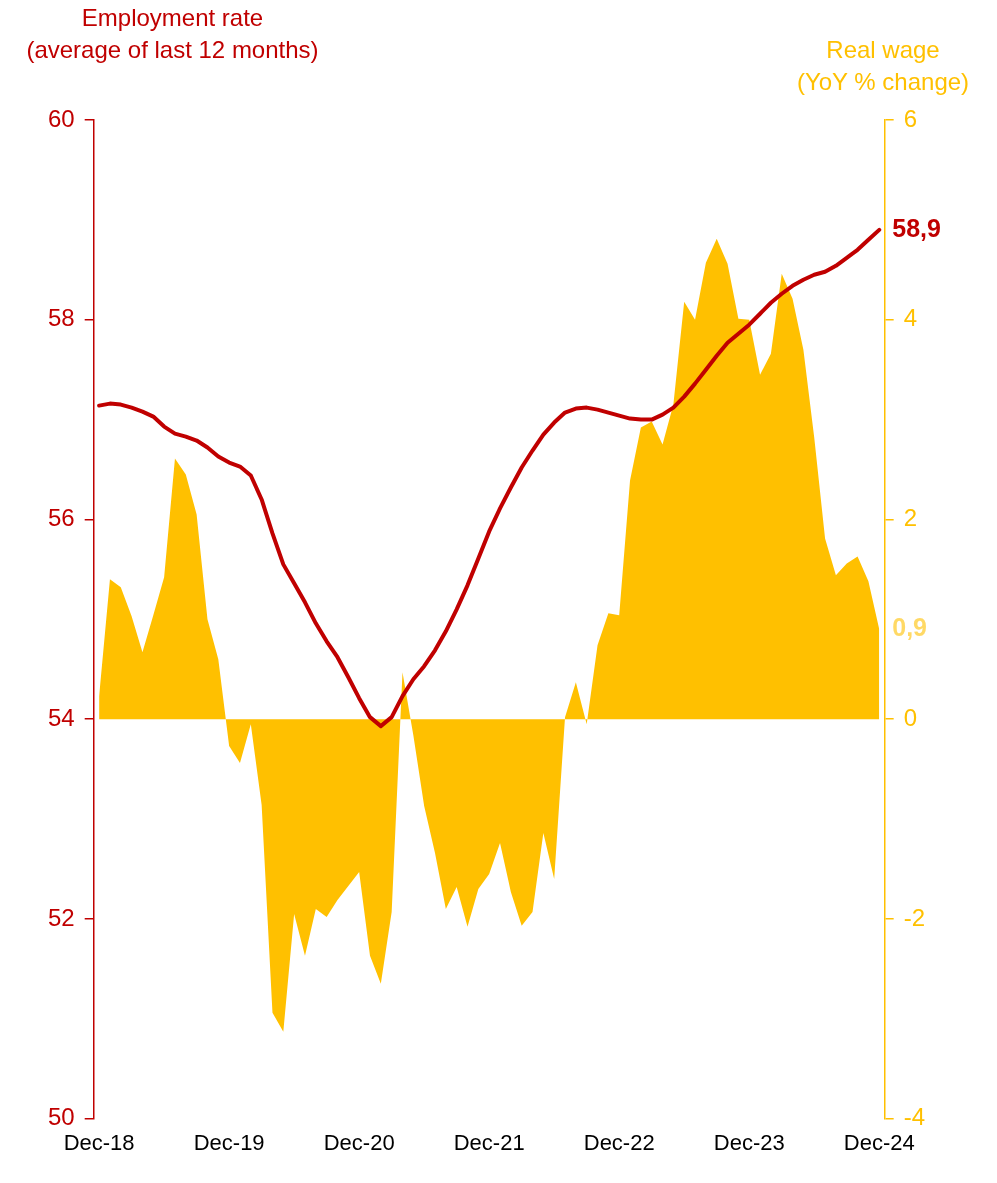  What do you see at coordinates (910, 118) in the screenshot?
I see `y2-tick-label: 6` at bounding box center [910, 118].